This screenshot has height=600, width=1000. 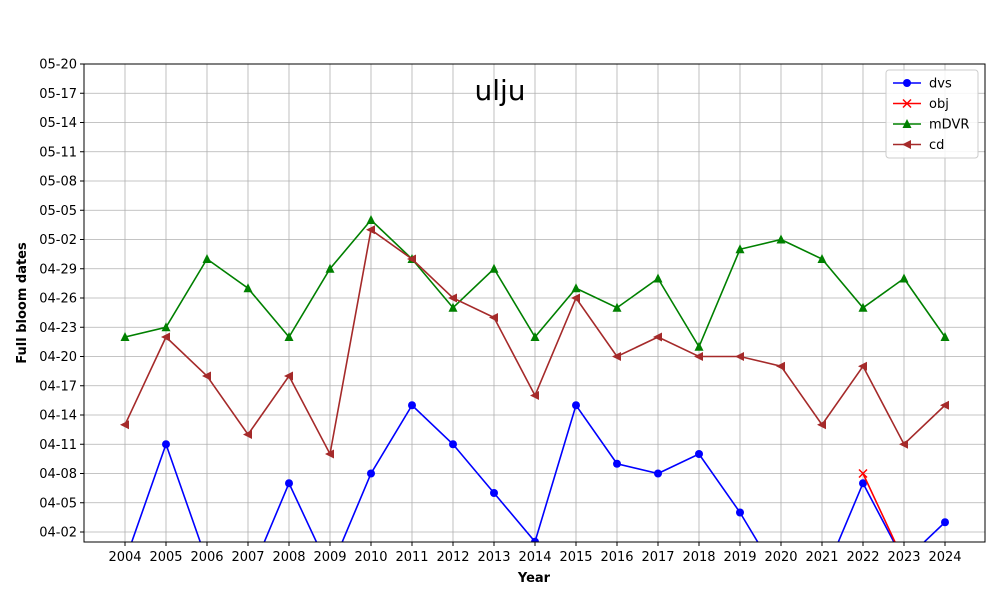 I want to click on y-tick-label: 04-23, so click(x=58, y=328).